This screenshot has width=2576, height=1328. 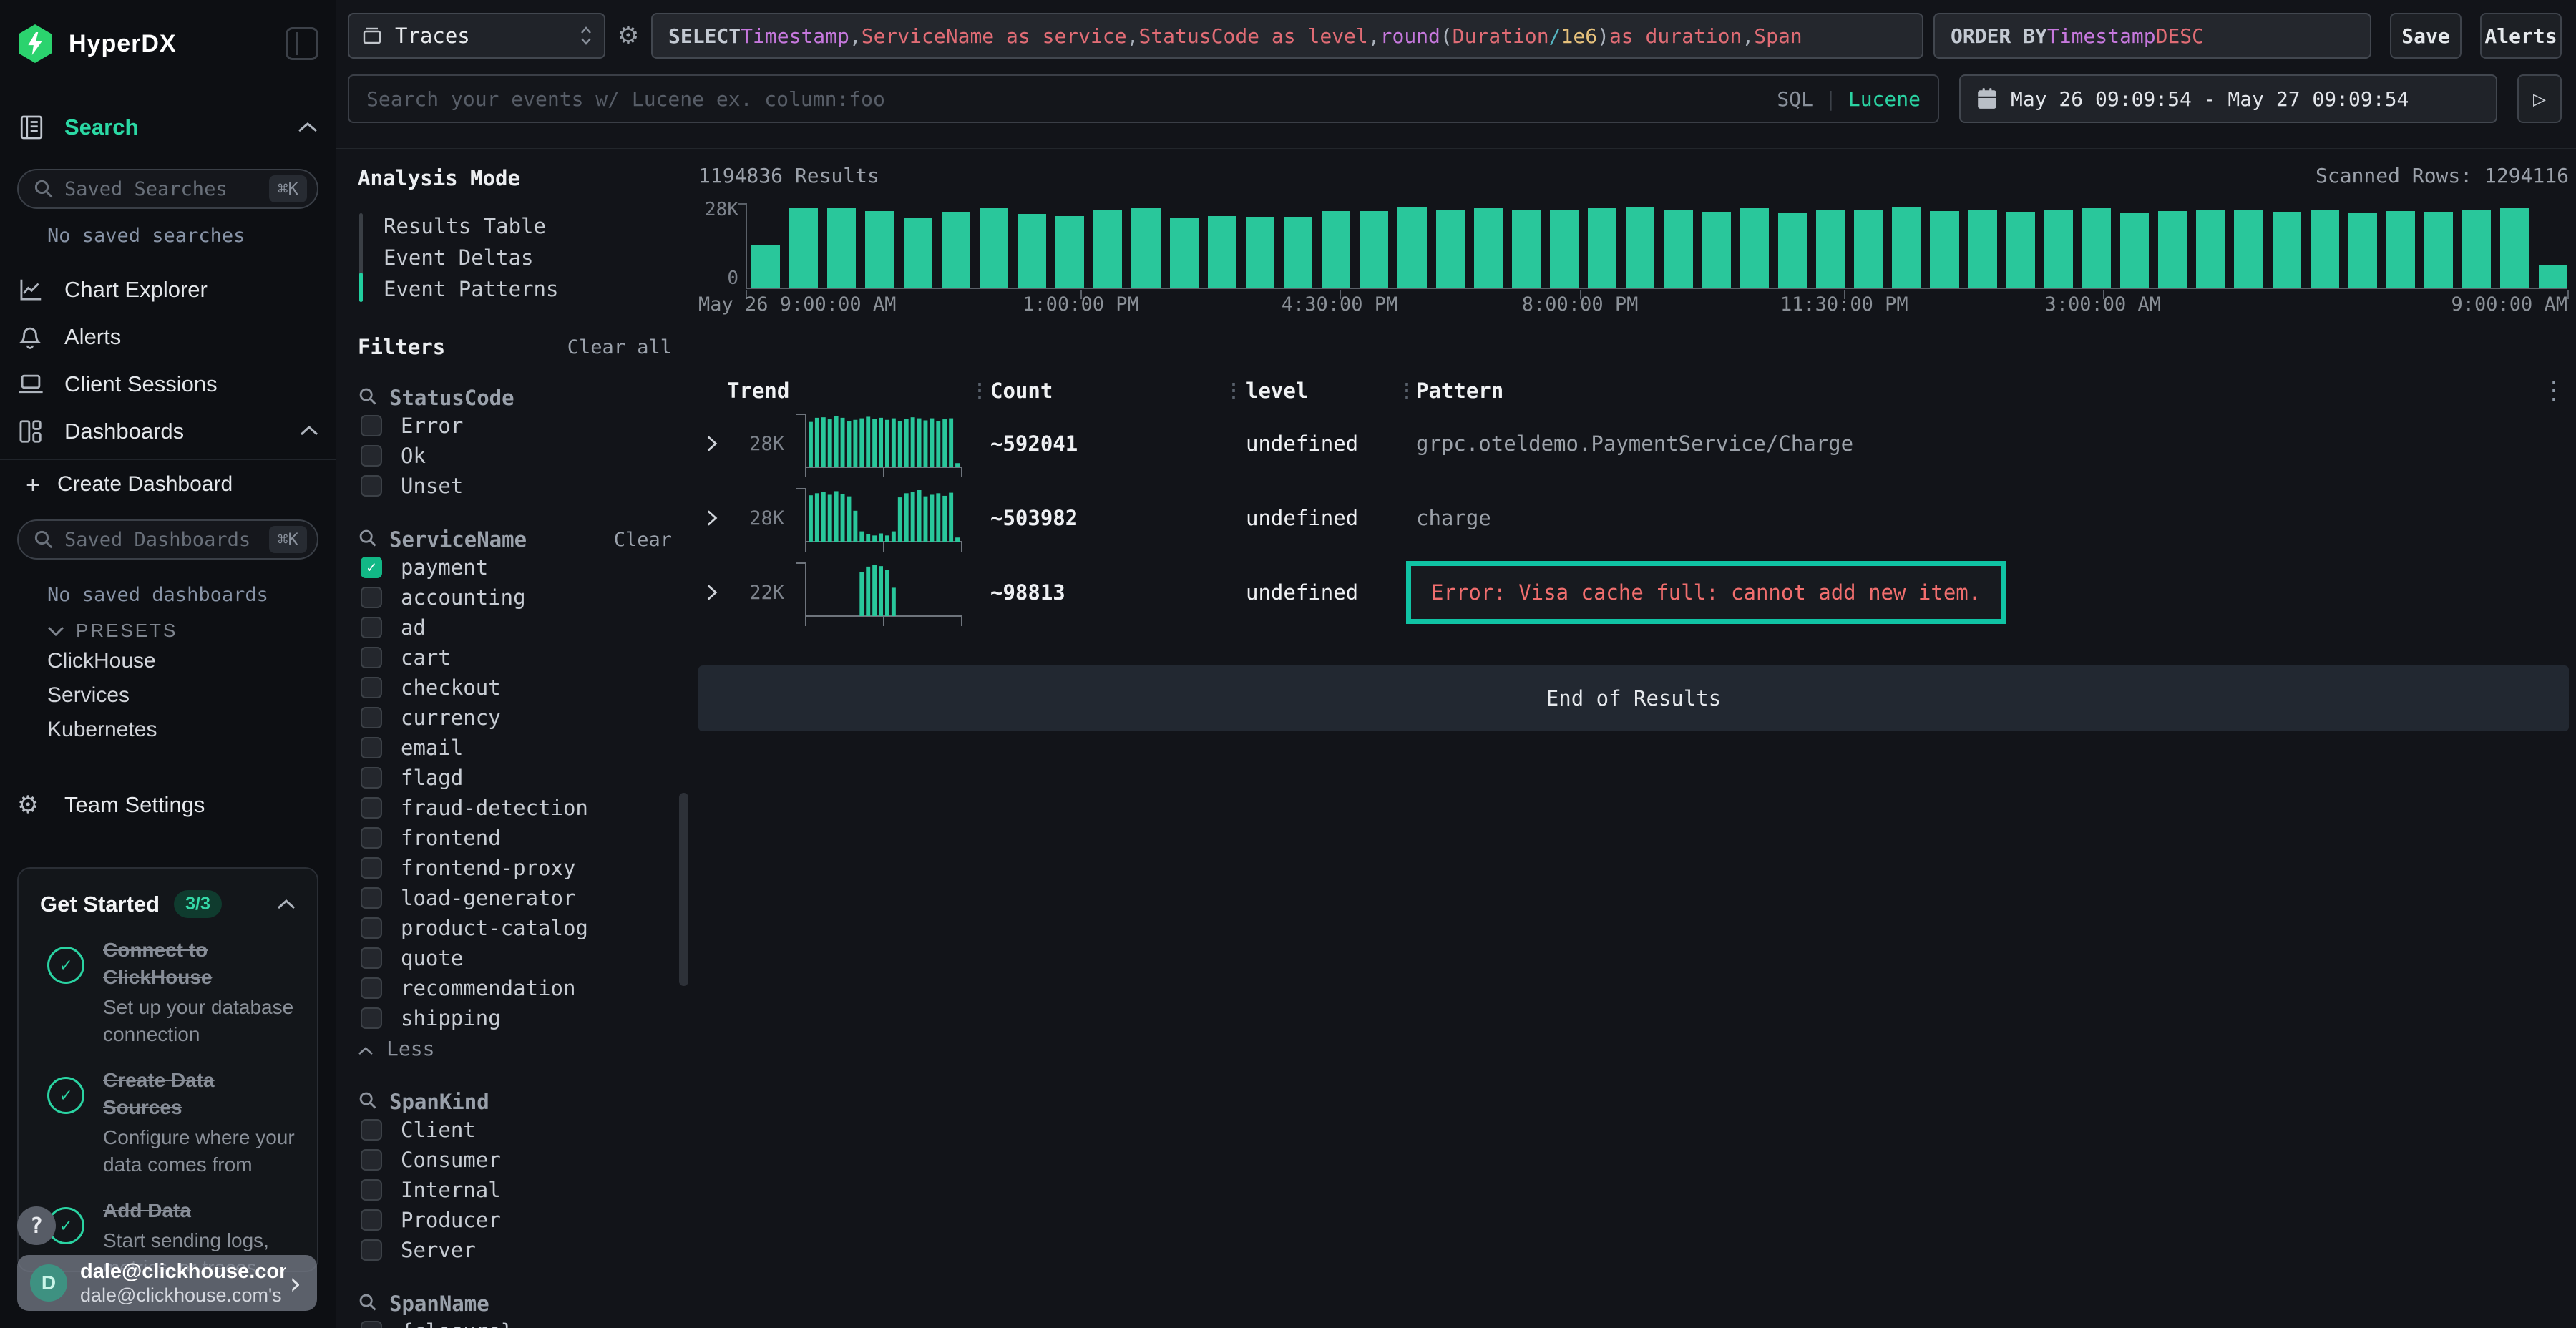 What do you see at coordinates (515, 1250) in the screenshot?
I see `filter-option-server: Server` at bounding box center [515, 1250].